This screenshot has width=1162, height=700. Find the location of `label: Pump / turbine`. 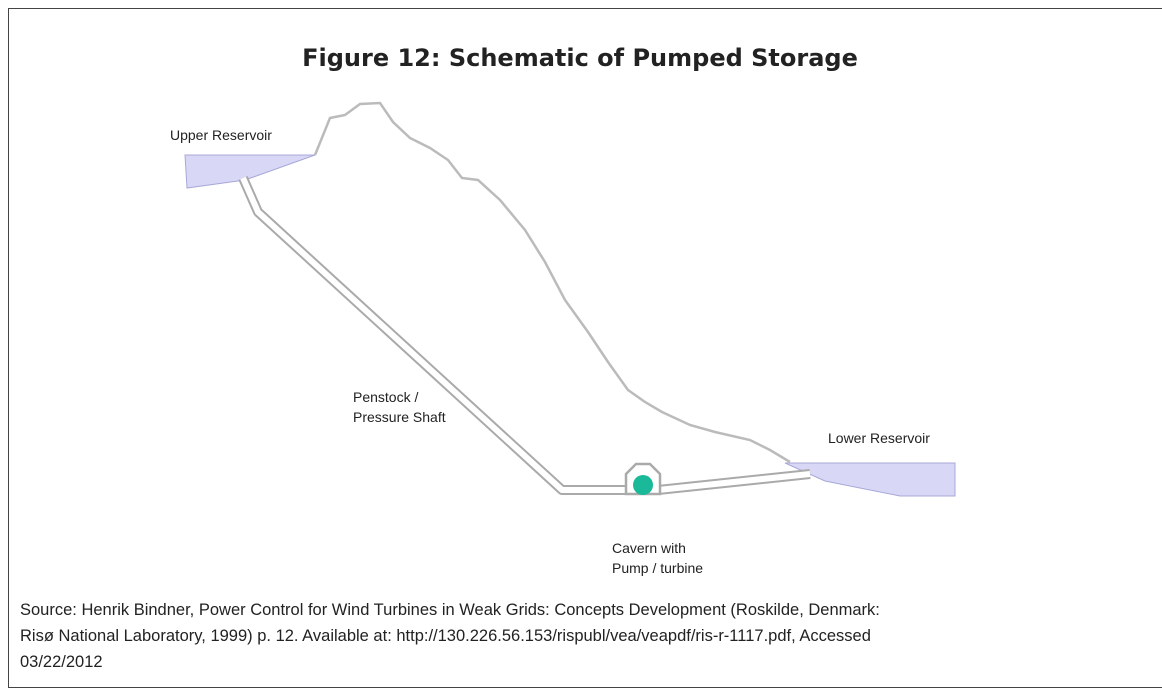

label: Pump / turbine is located at coordinates (657, 568).